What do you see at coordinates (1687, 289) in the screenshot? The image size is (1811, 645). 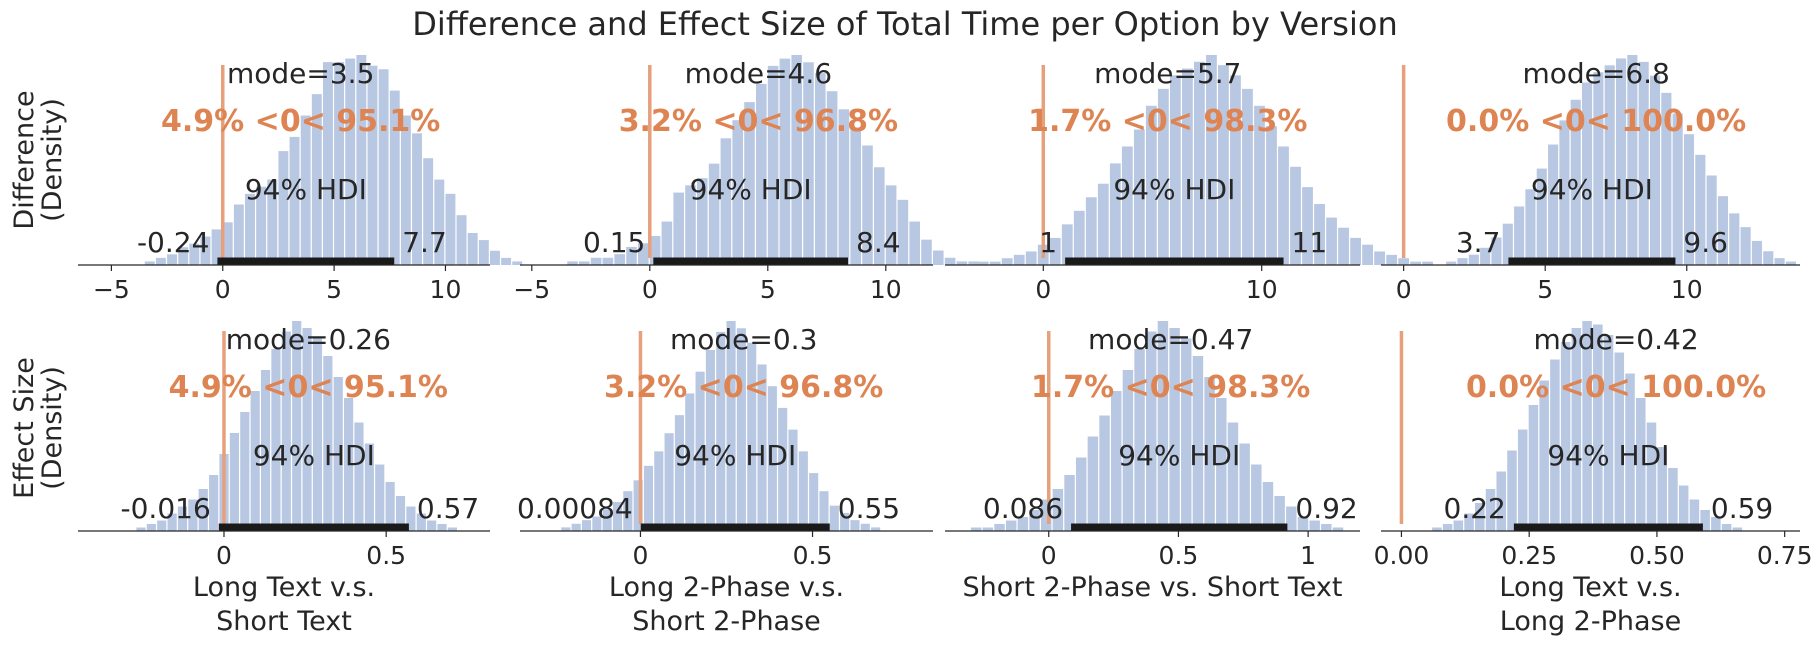 I see `panel-difference-4-x-tick-label: 10` at bounding box center [1687, 289].